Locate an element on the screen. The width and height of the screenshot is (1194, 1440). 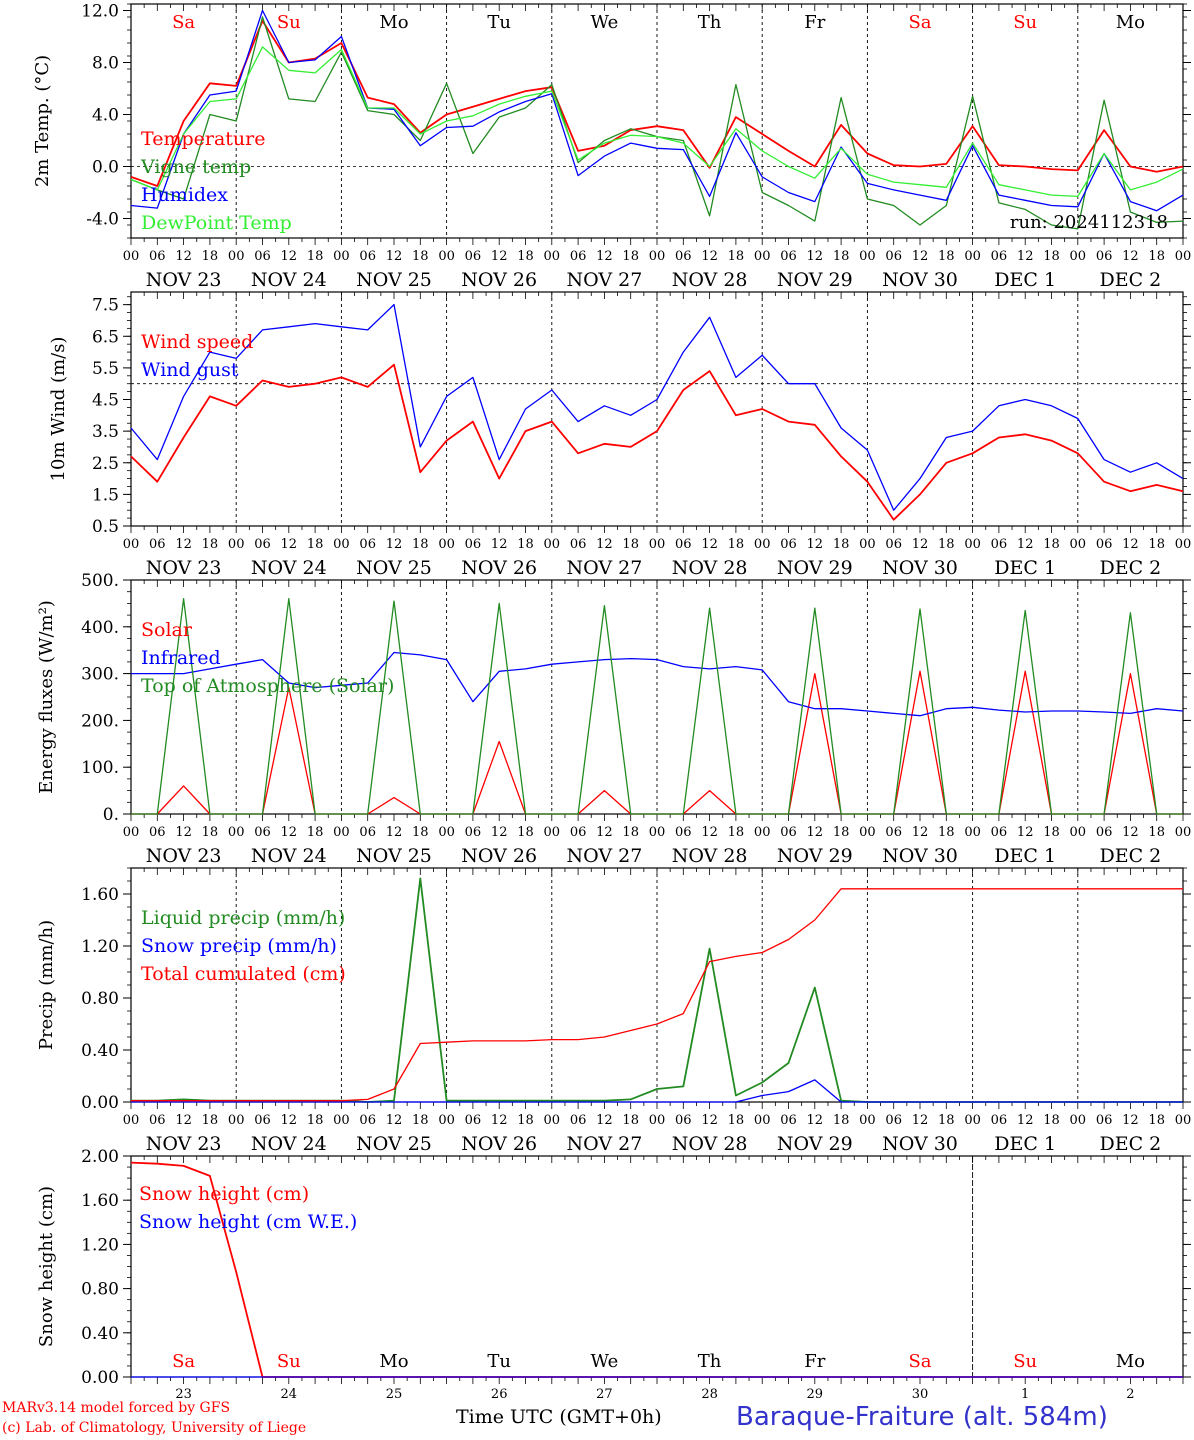
y-tick-label: 500. is located at coordinates (100, 581).